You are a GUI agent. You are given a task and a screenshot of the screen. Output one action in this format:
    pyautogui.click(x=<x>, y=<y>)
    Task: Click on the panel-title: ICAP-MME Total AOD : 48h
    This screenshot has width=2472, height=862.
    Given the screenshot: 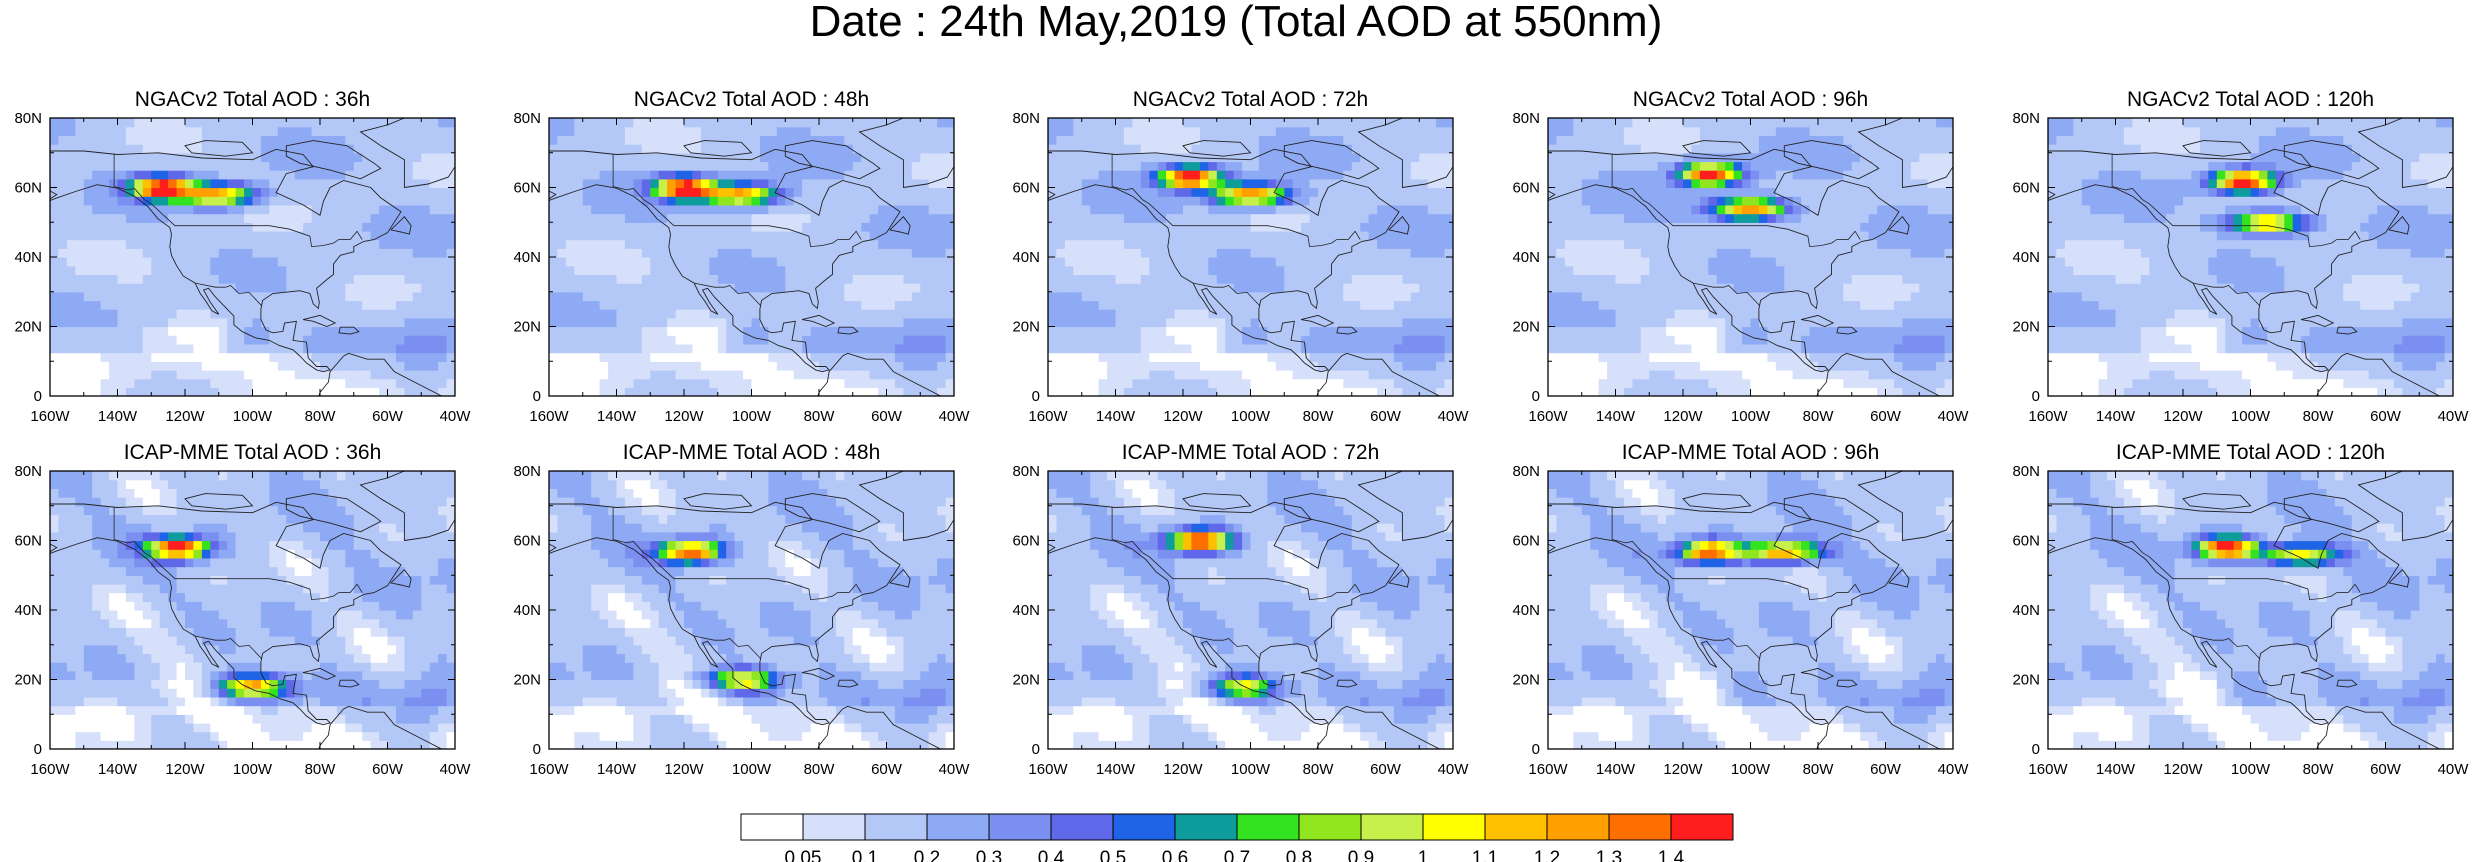 What is the action you would take?
    pyautogui.click(x=752, y=452)
    